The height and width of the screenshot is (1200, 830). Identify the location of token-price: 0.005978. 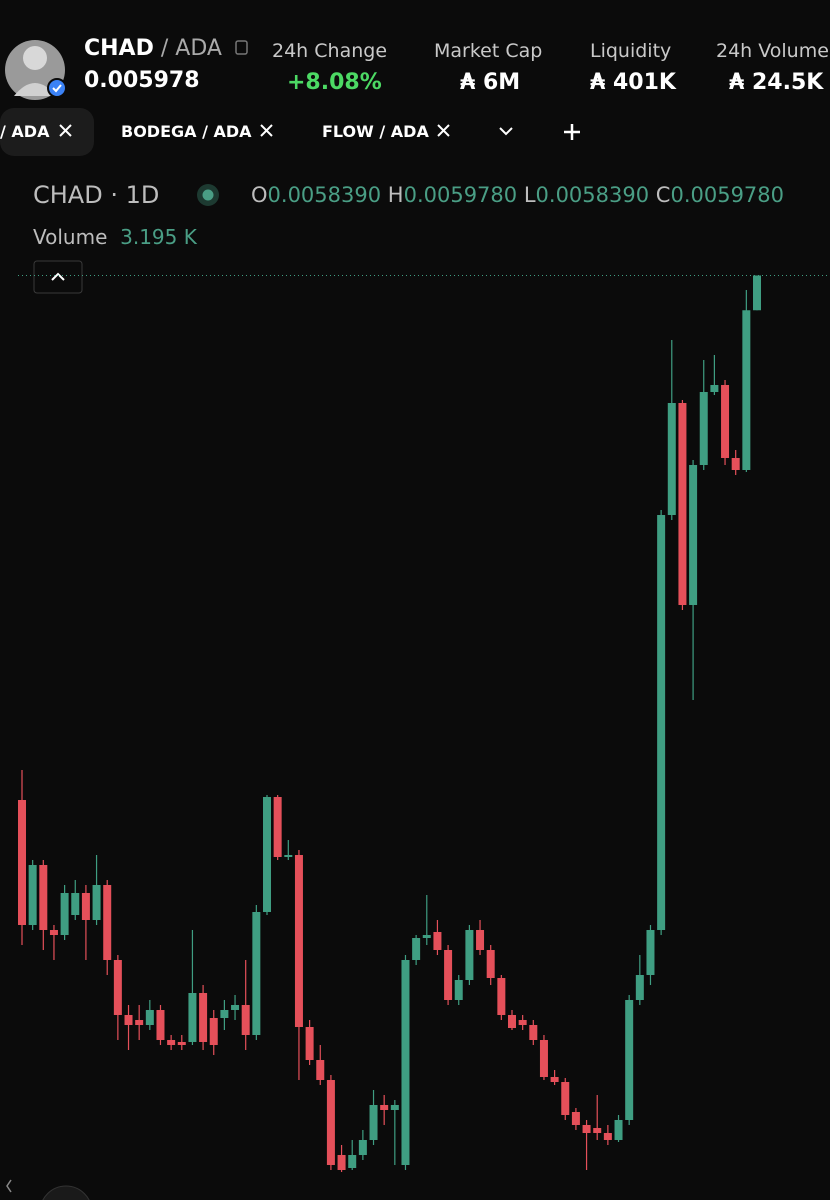
(142, 80).